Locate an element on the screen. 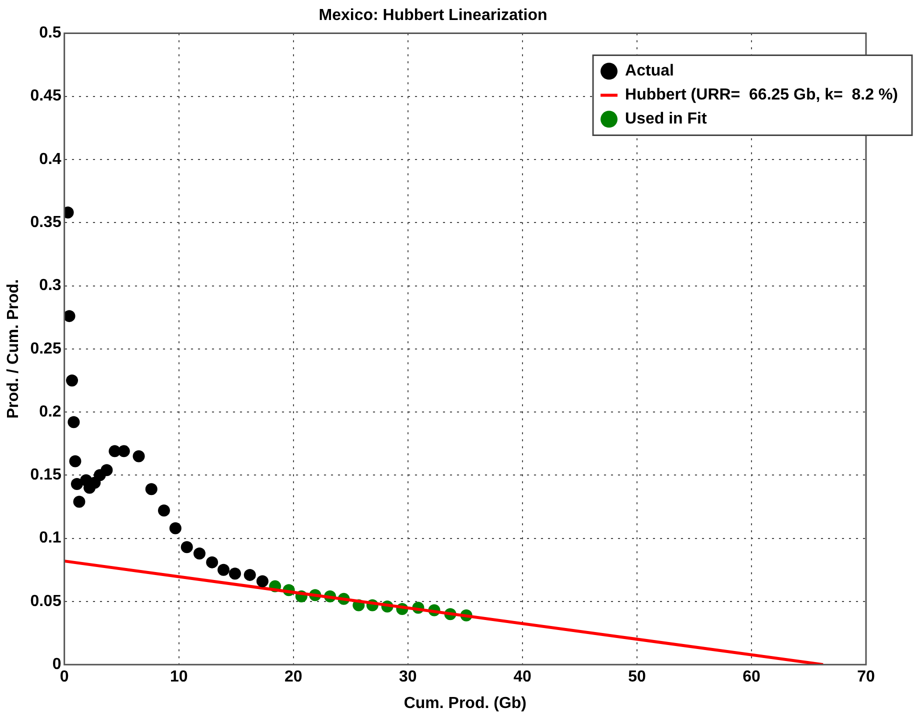 This screenshot has width=922, height=717. y-tick-label: 0.5 is located at coordinates (50, 33).